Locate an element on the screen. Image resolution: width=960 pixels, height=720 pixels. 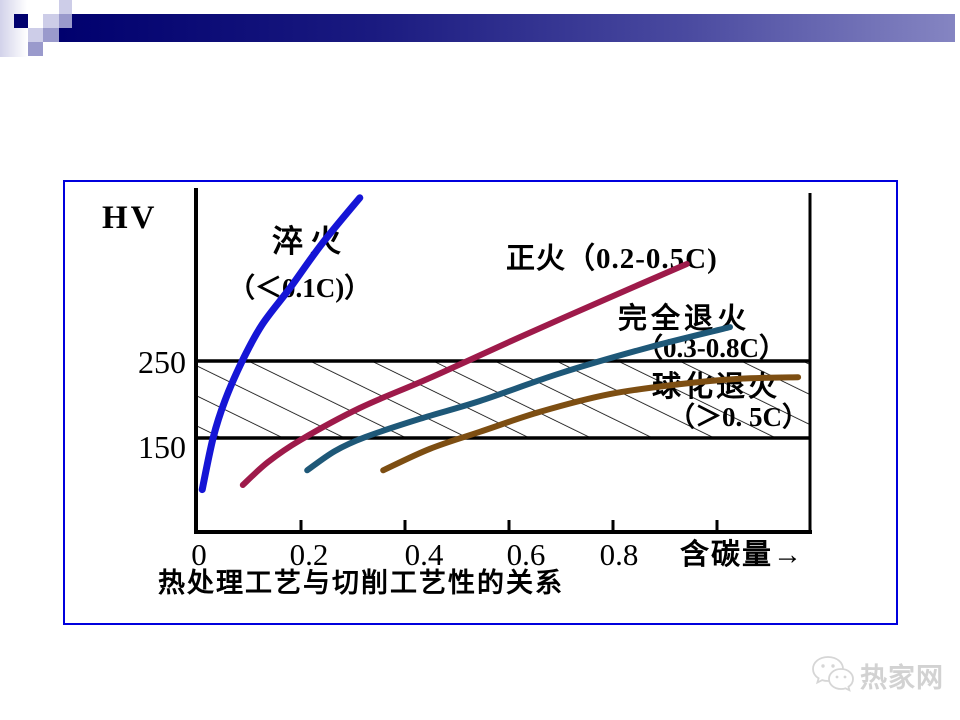
y-tick-label-250: 250 is located at coordinates (162, 362).